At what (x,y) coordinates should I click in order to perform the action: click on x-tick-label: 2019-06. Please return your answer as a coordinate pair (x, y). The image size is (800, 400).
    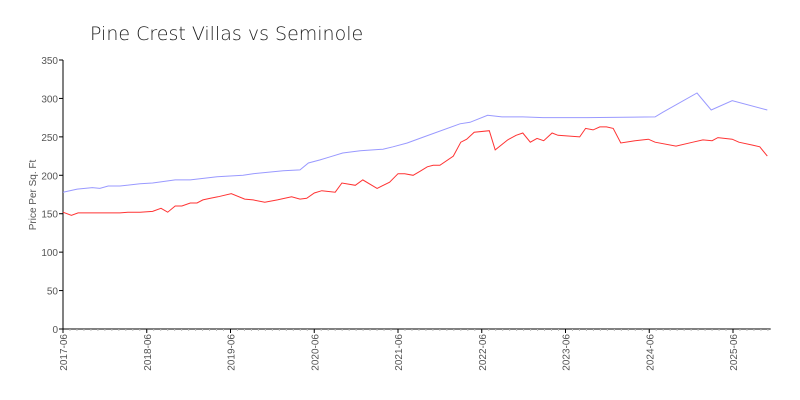
    Looking at the image, I should click on (232, 352).